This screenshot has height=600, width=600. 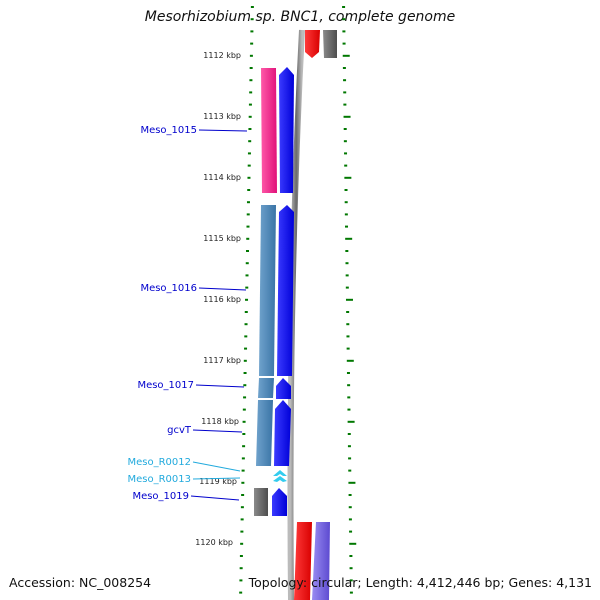 What do you see at coordinates (160, 496) in the screenshot?
I see `gene-label-meso-1019: Meso_1019` at bounding box center [160, 496].